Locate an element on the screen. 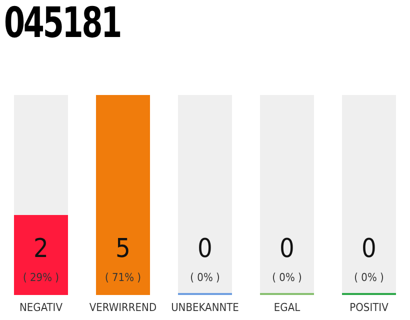 The height and width of the screenshot is (320, 410). data-label: 2 ( 29% ) is located at coordinates (41, 259).